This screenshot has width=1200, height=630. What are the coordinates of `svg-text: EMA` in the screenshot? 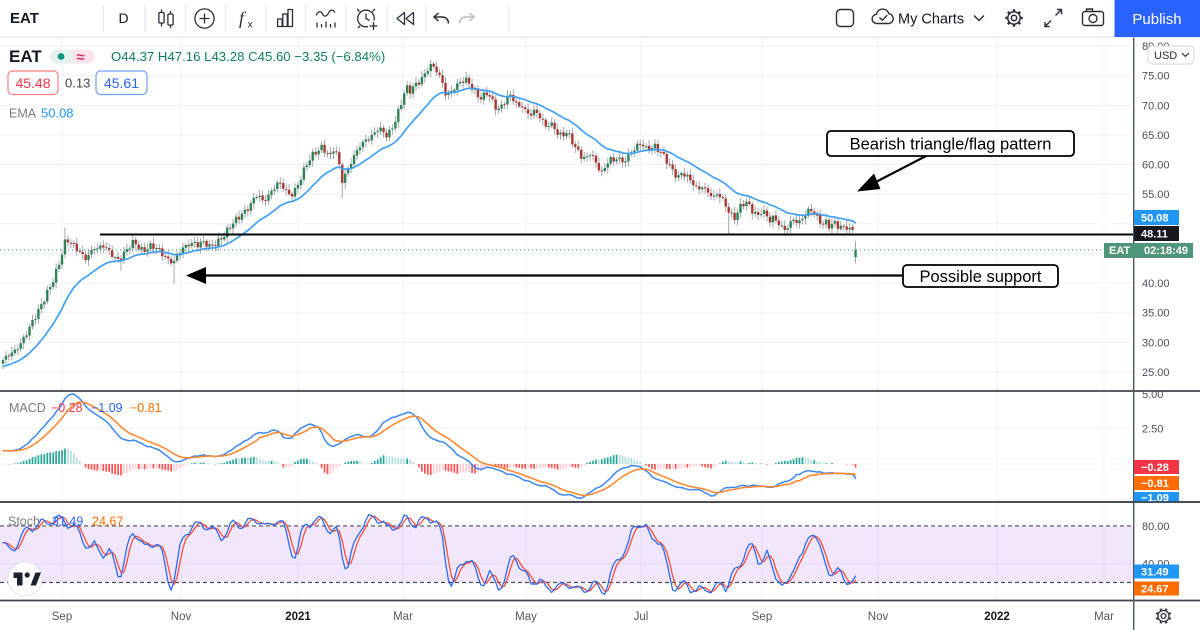 It's located at (23, 114).